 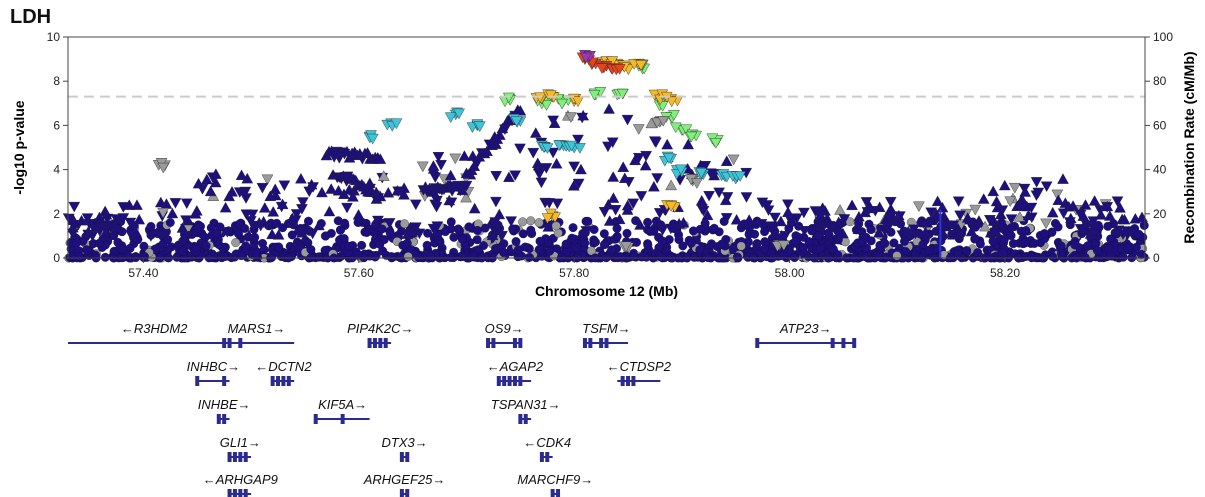 What do you see at coordinates (154, 328) in the screenshot?
I see `gene-label: ←R3HDM2` at bounding box center [154, 328].